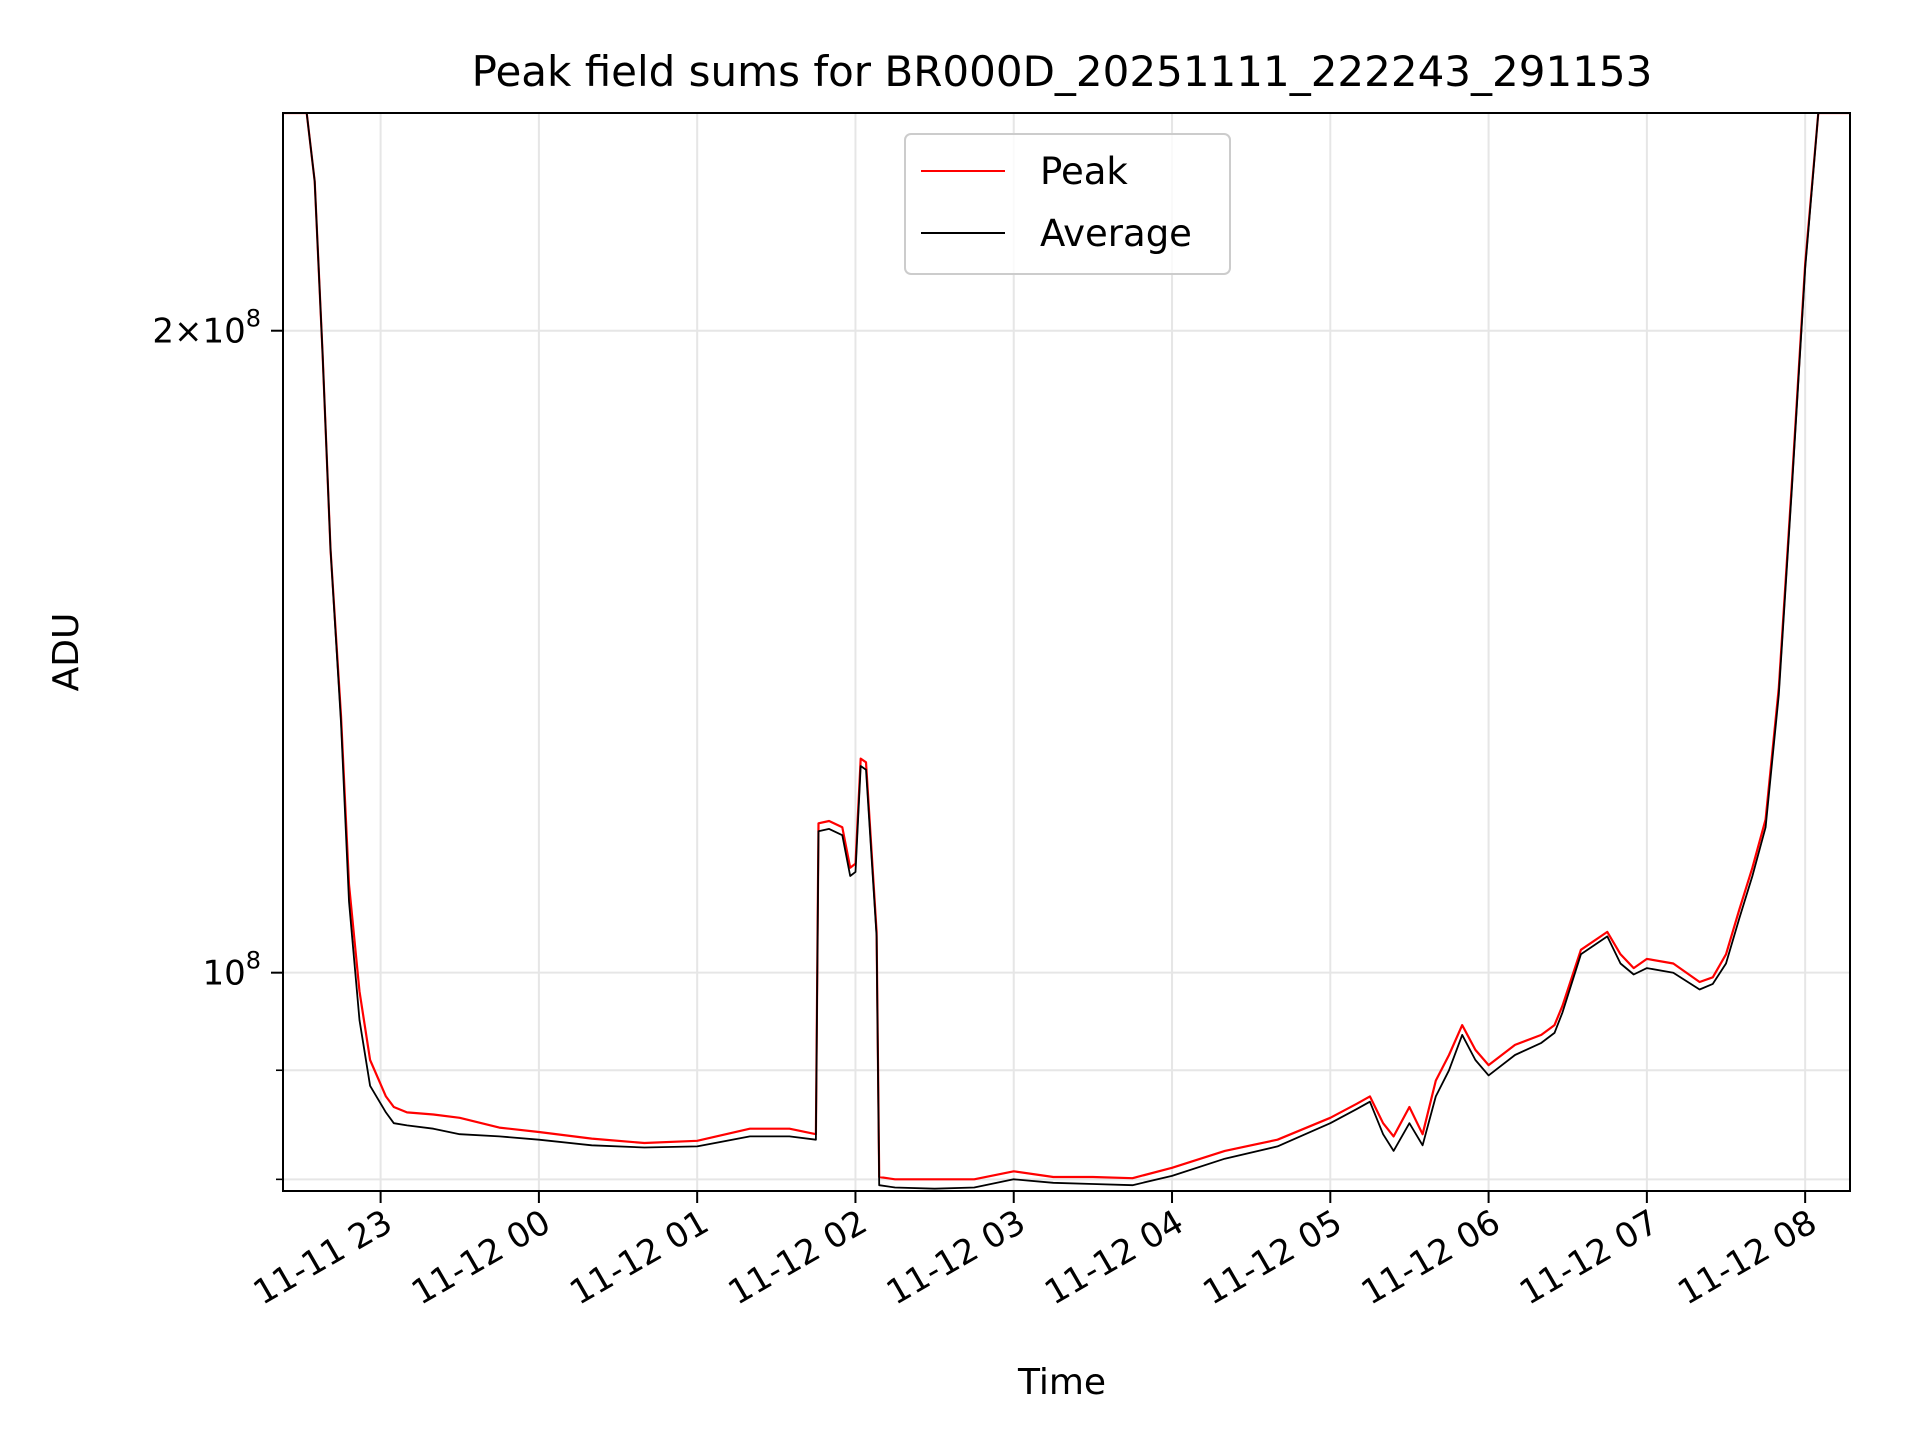 This screenshot has height=1440, width=1920. Describe the element at coordinates (206, 328) in the screenshot. I see `y-tick-label: 2×108` at that location.